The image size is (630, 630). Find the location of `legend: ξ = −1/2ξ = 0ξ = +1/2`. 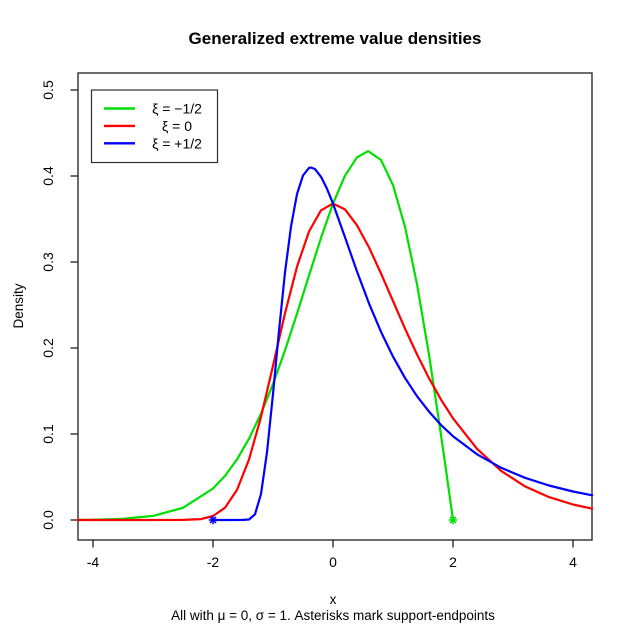

legend: ξ = −1/2ξ = 0ξ = +1/2 is located at coordinates (154, 126).